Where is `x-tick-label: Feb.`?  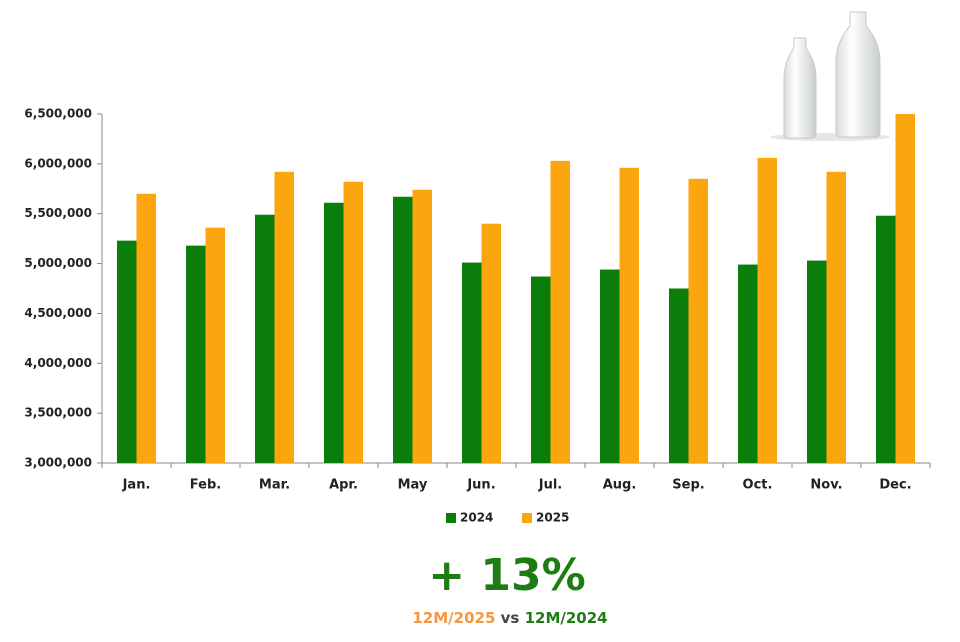
x-tick-label: Feb. is located at coordinates (205, 485).